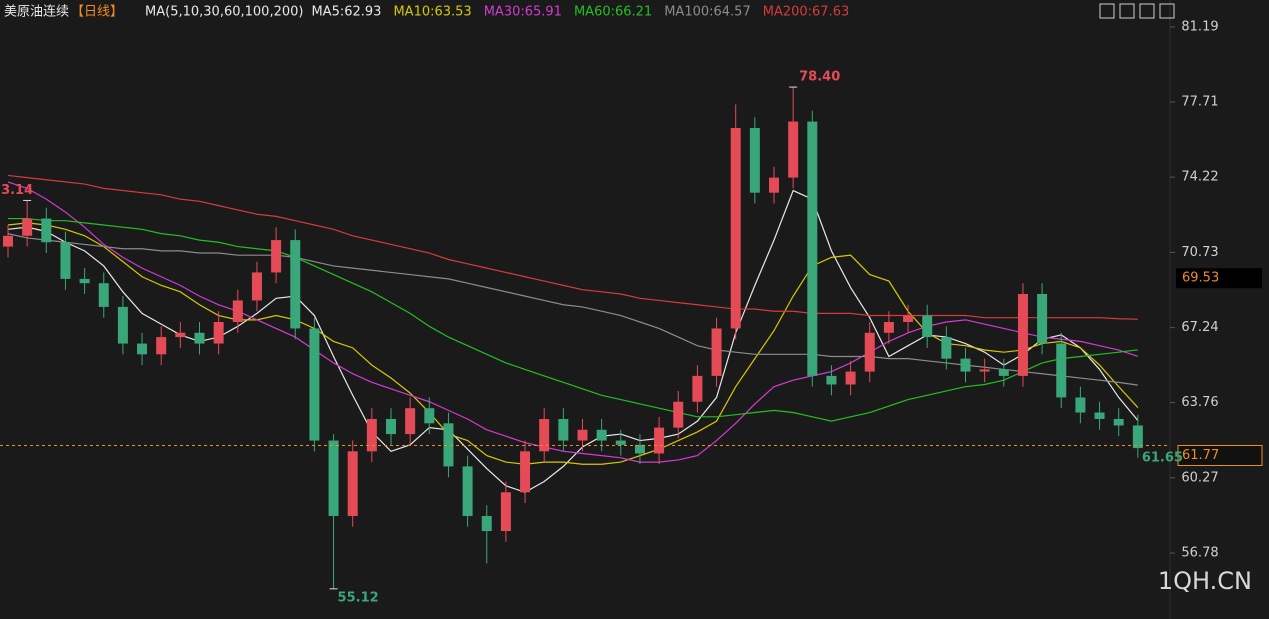 Image resolution: width=1269 pixels, height=619 pixels. I want to click on y-tick-label: 74.22, so click(1199, 177).